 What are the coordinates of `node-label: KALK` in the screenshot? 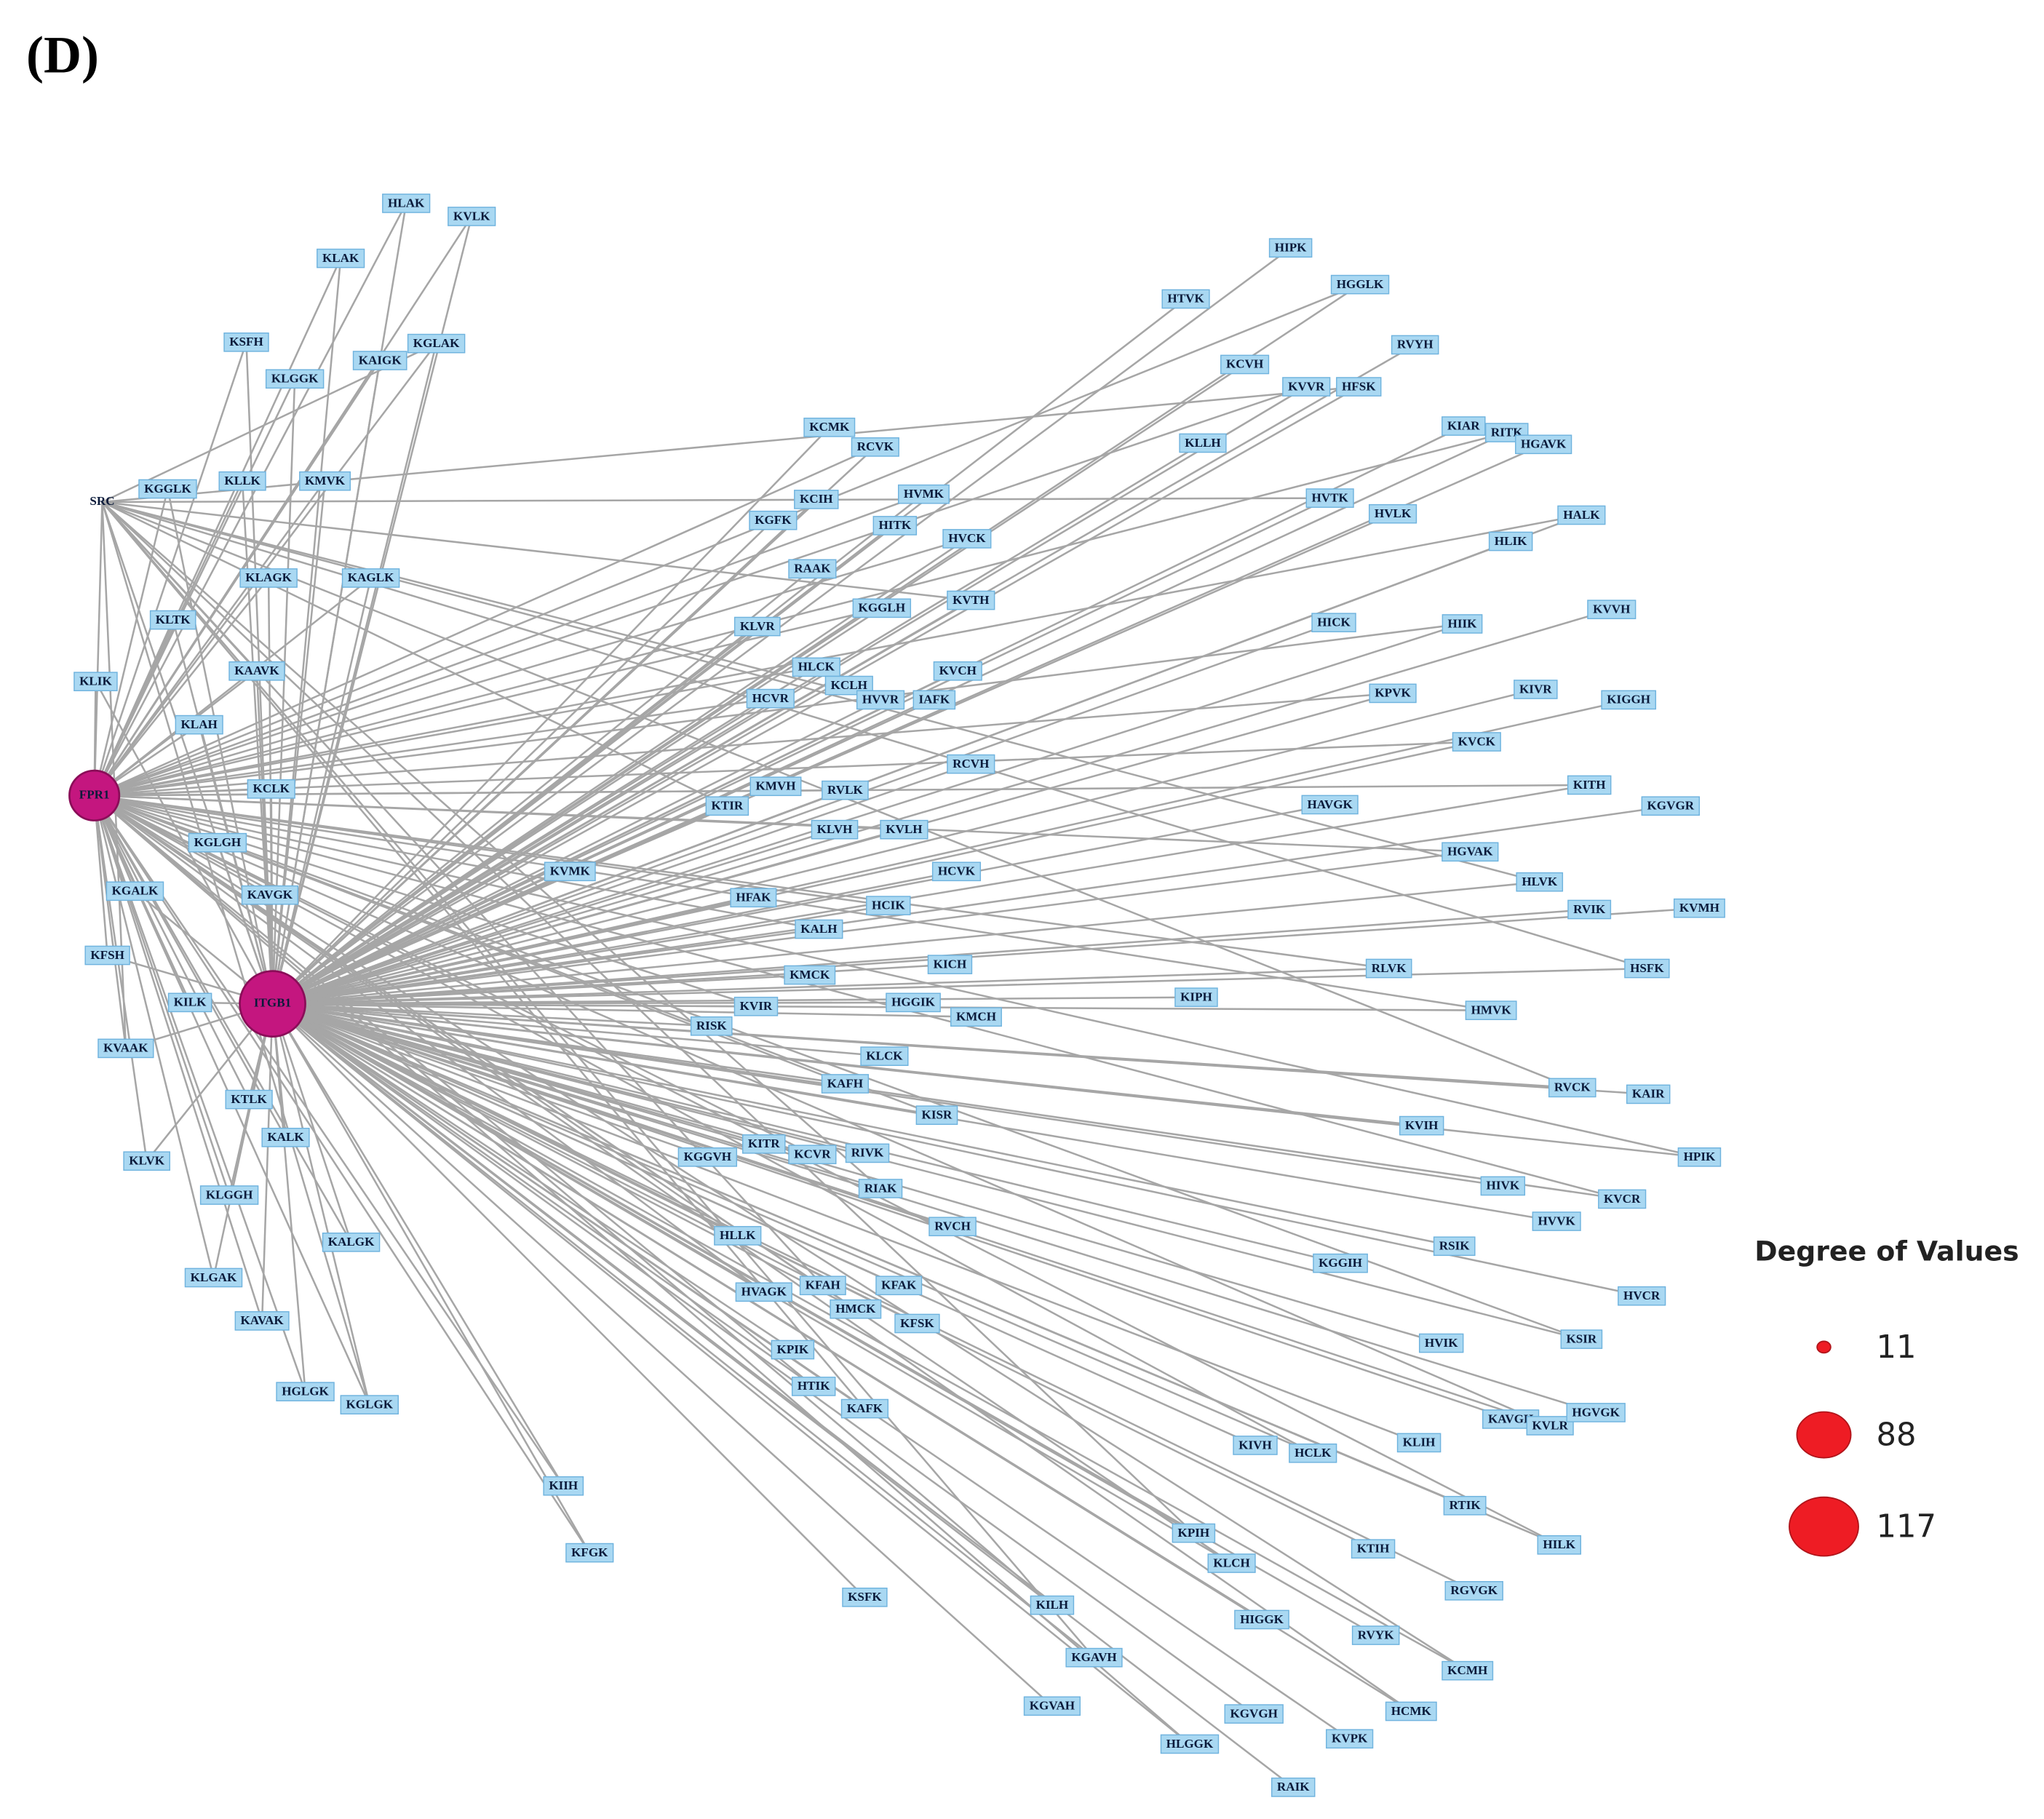 It's located at (285, 1137).